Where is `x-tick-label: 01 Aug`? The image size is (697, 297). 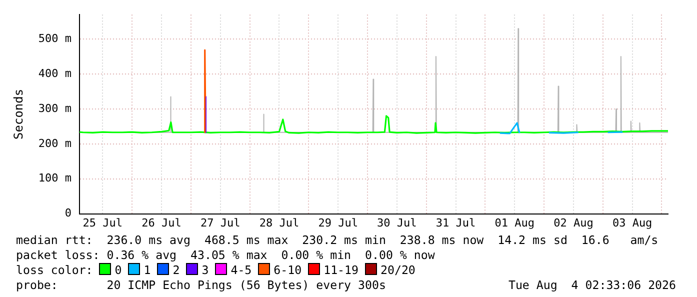 x-tick-label: 01 Aug is located at coordinates (514, 223).